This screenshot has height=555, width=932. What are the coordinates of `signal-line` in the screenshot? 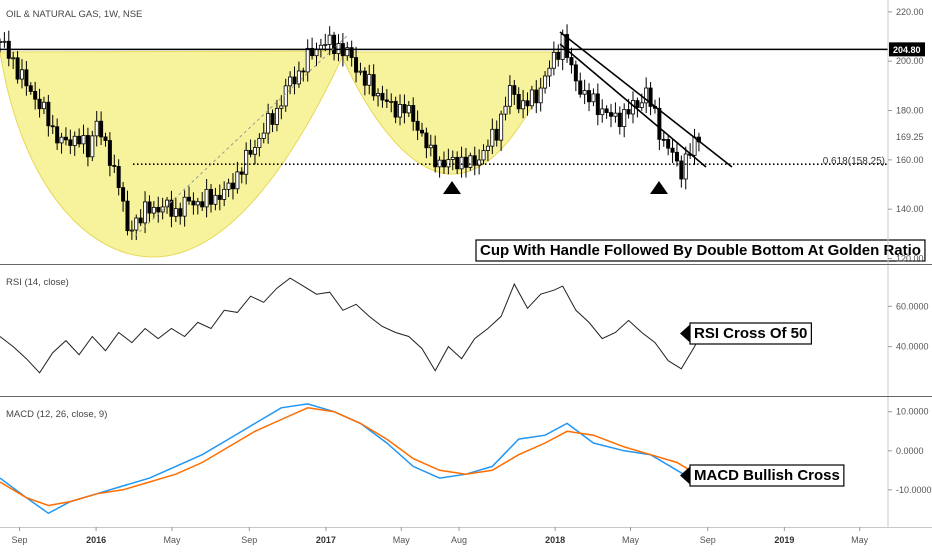 It's located at (352, 457).